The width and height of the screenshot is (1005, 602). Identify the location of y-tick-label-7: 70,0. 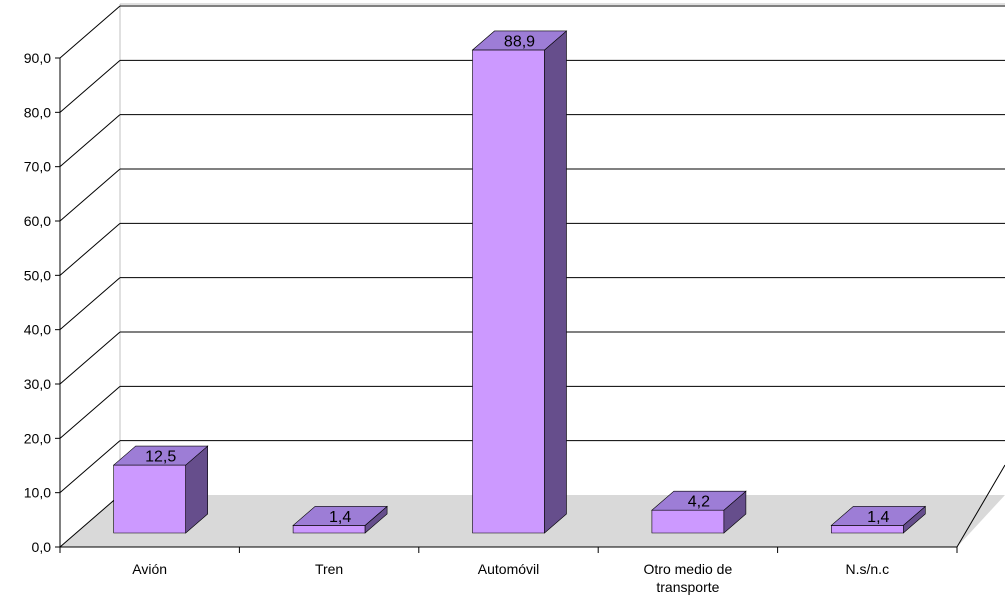
(37, 167).